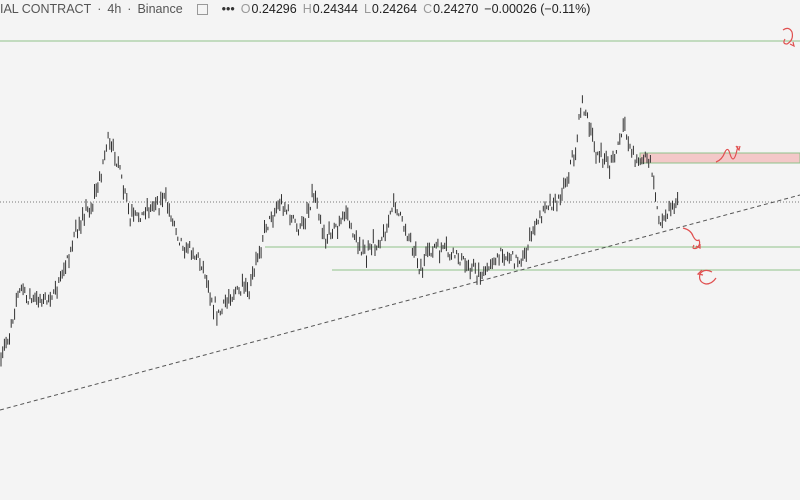  Describe the element at coordinates (245, 9) in the screenshot. I see `open-label: O` at that location.